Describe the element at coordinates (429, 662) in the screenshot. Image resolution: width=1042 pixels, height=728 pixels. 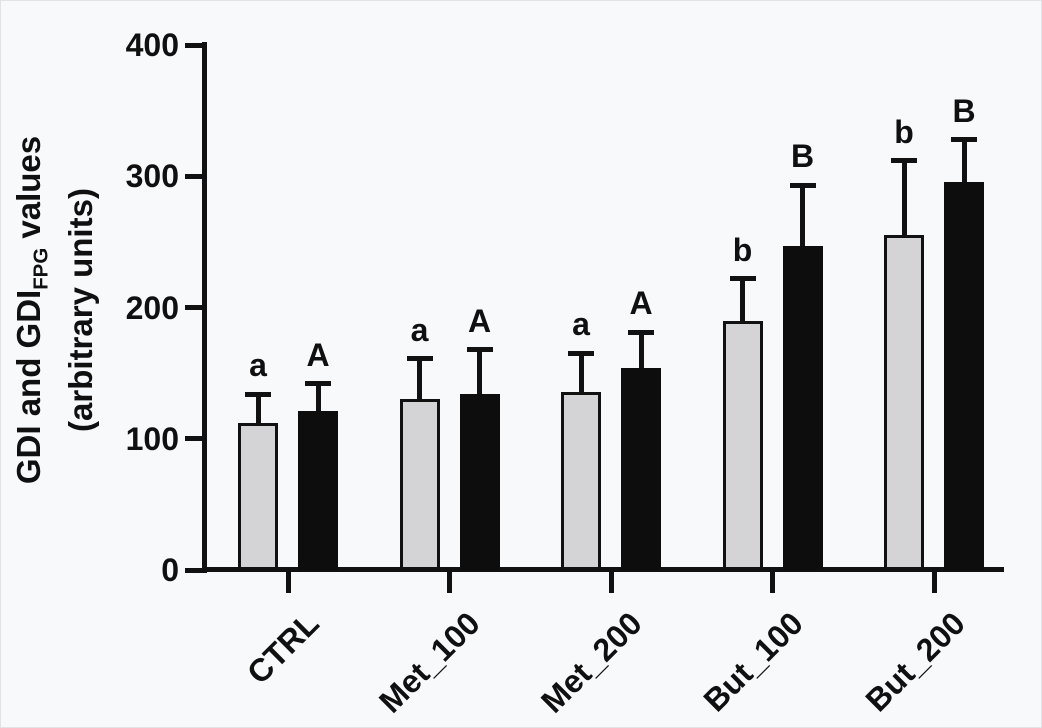
I see `x-axis-category-label: Met_100` at that location.